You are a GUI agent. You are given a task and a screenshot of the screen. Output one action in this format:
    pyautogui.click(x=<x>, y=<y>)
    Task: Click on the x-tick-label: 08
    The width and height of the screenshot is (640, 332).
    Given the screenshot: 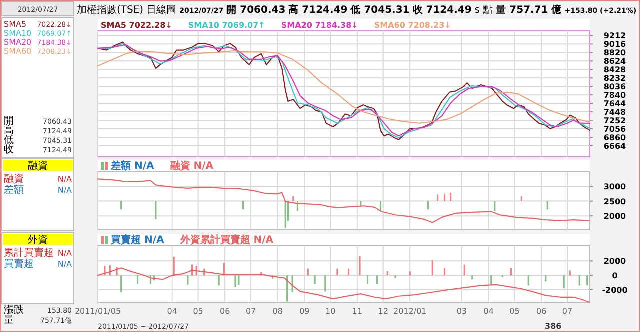 What is the action you would take?
    pyautogui.click(x=277, y=311)
    